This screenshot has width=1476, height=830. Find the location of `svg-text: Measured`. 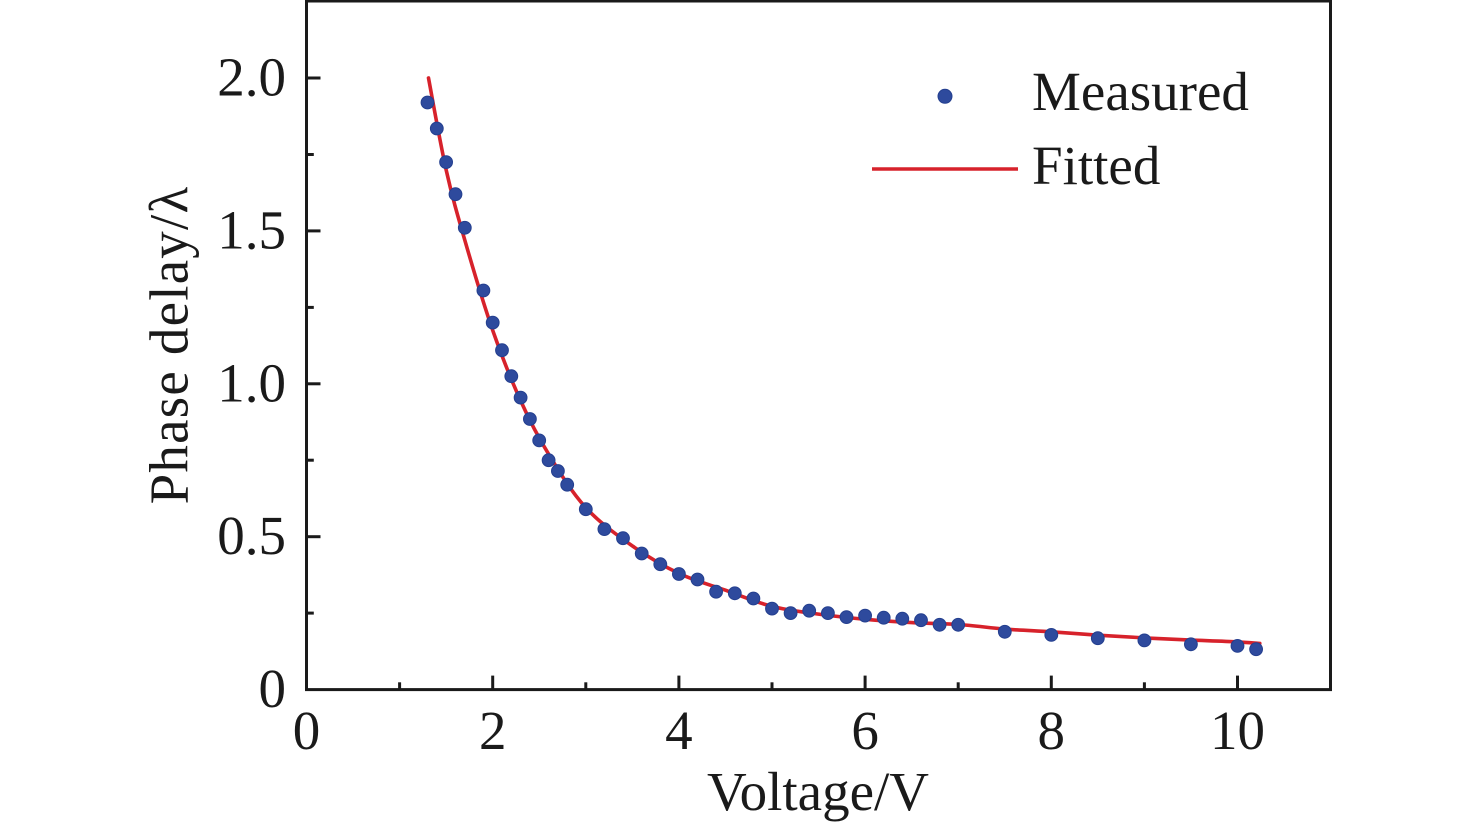

svg-text: Measured is located at coordinates (1140, 91).